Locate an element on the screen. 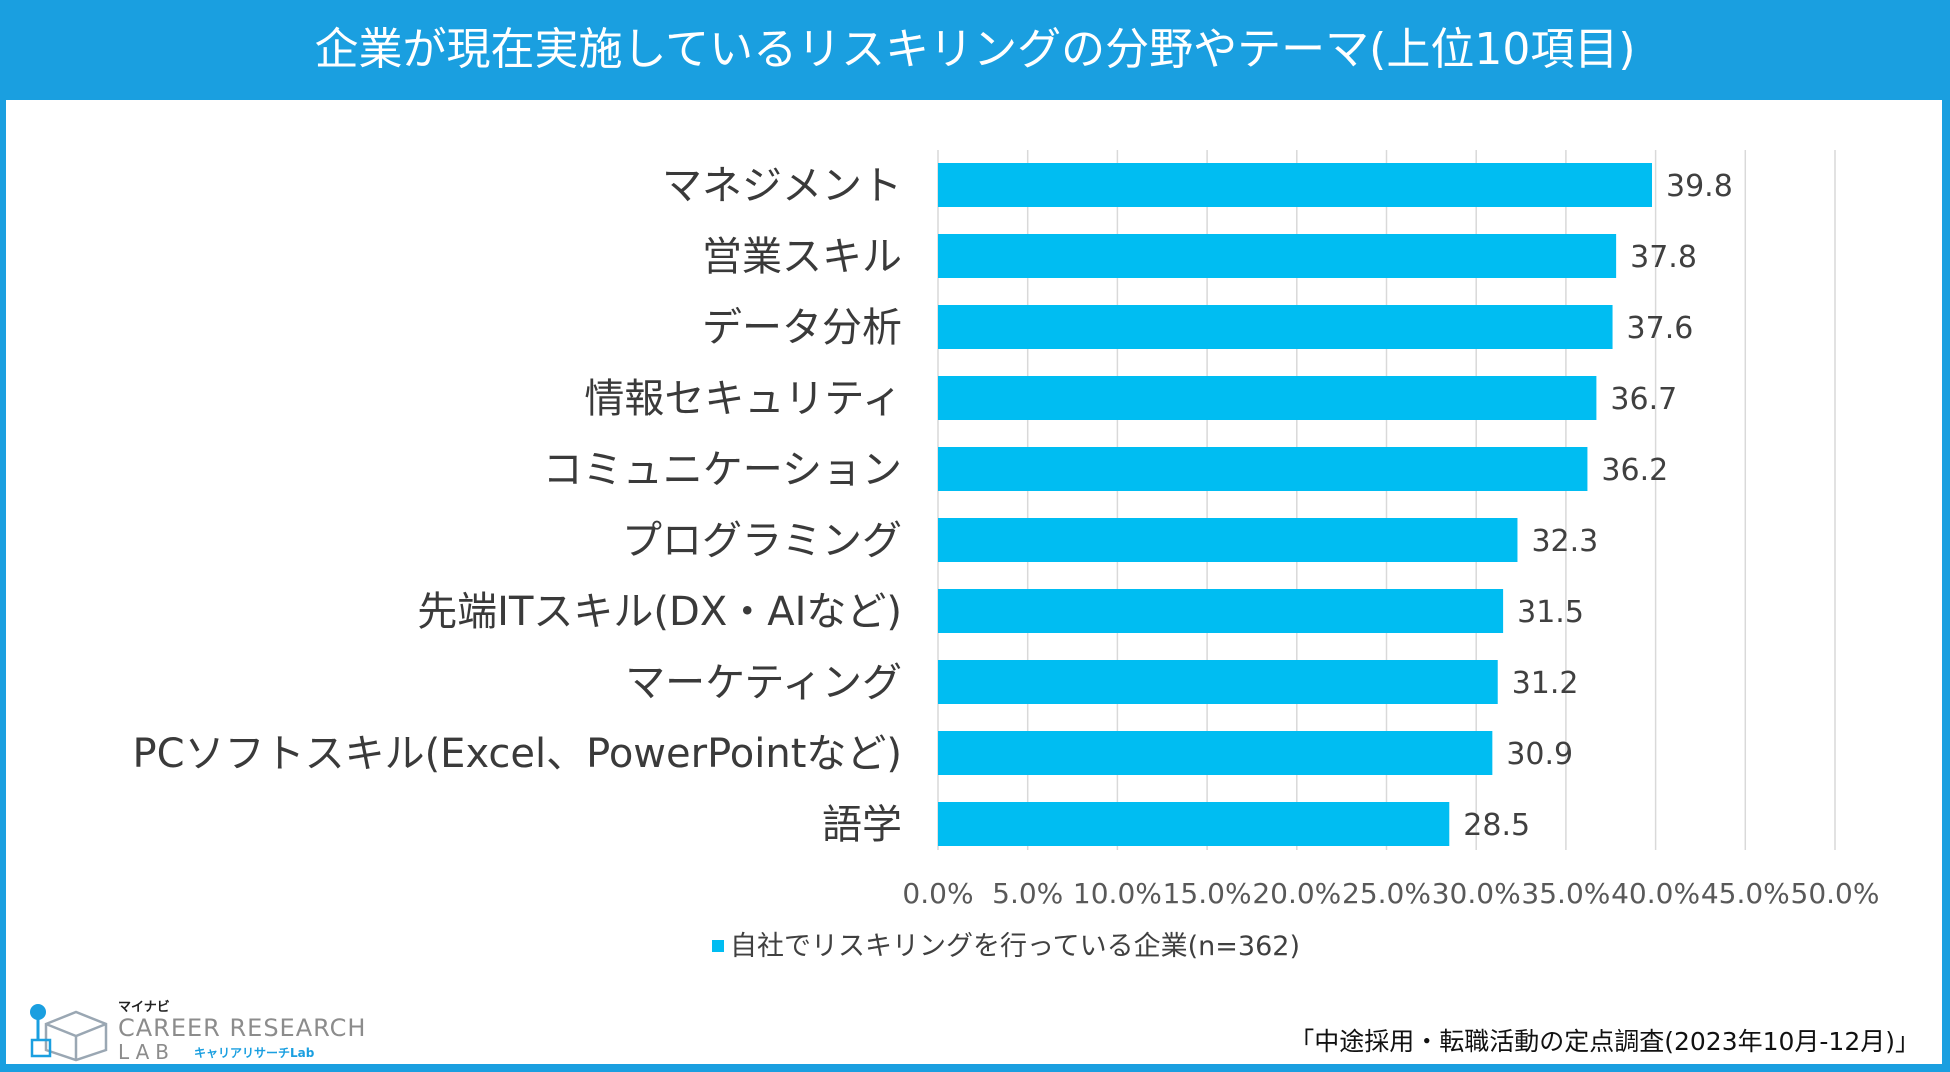  x-tick-label: 50.0% is located at coordinates (1835, 893).